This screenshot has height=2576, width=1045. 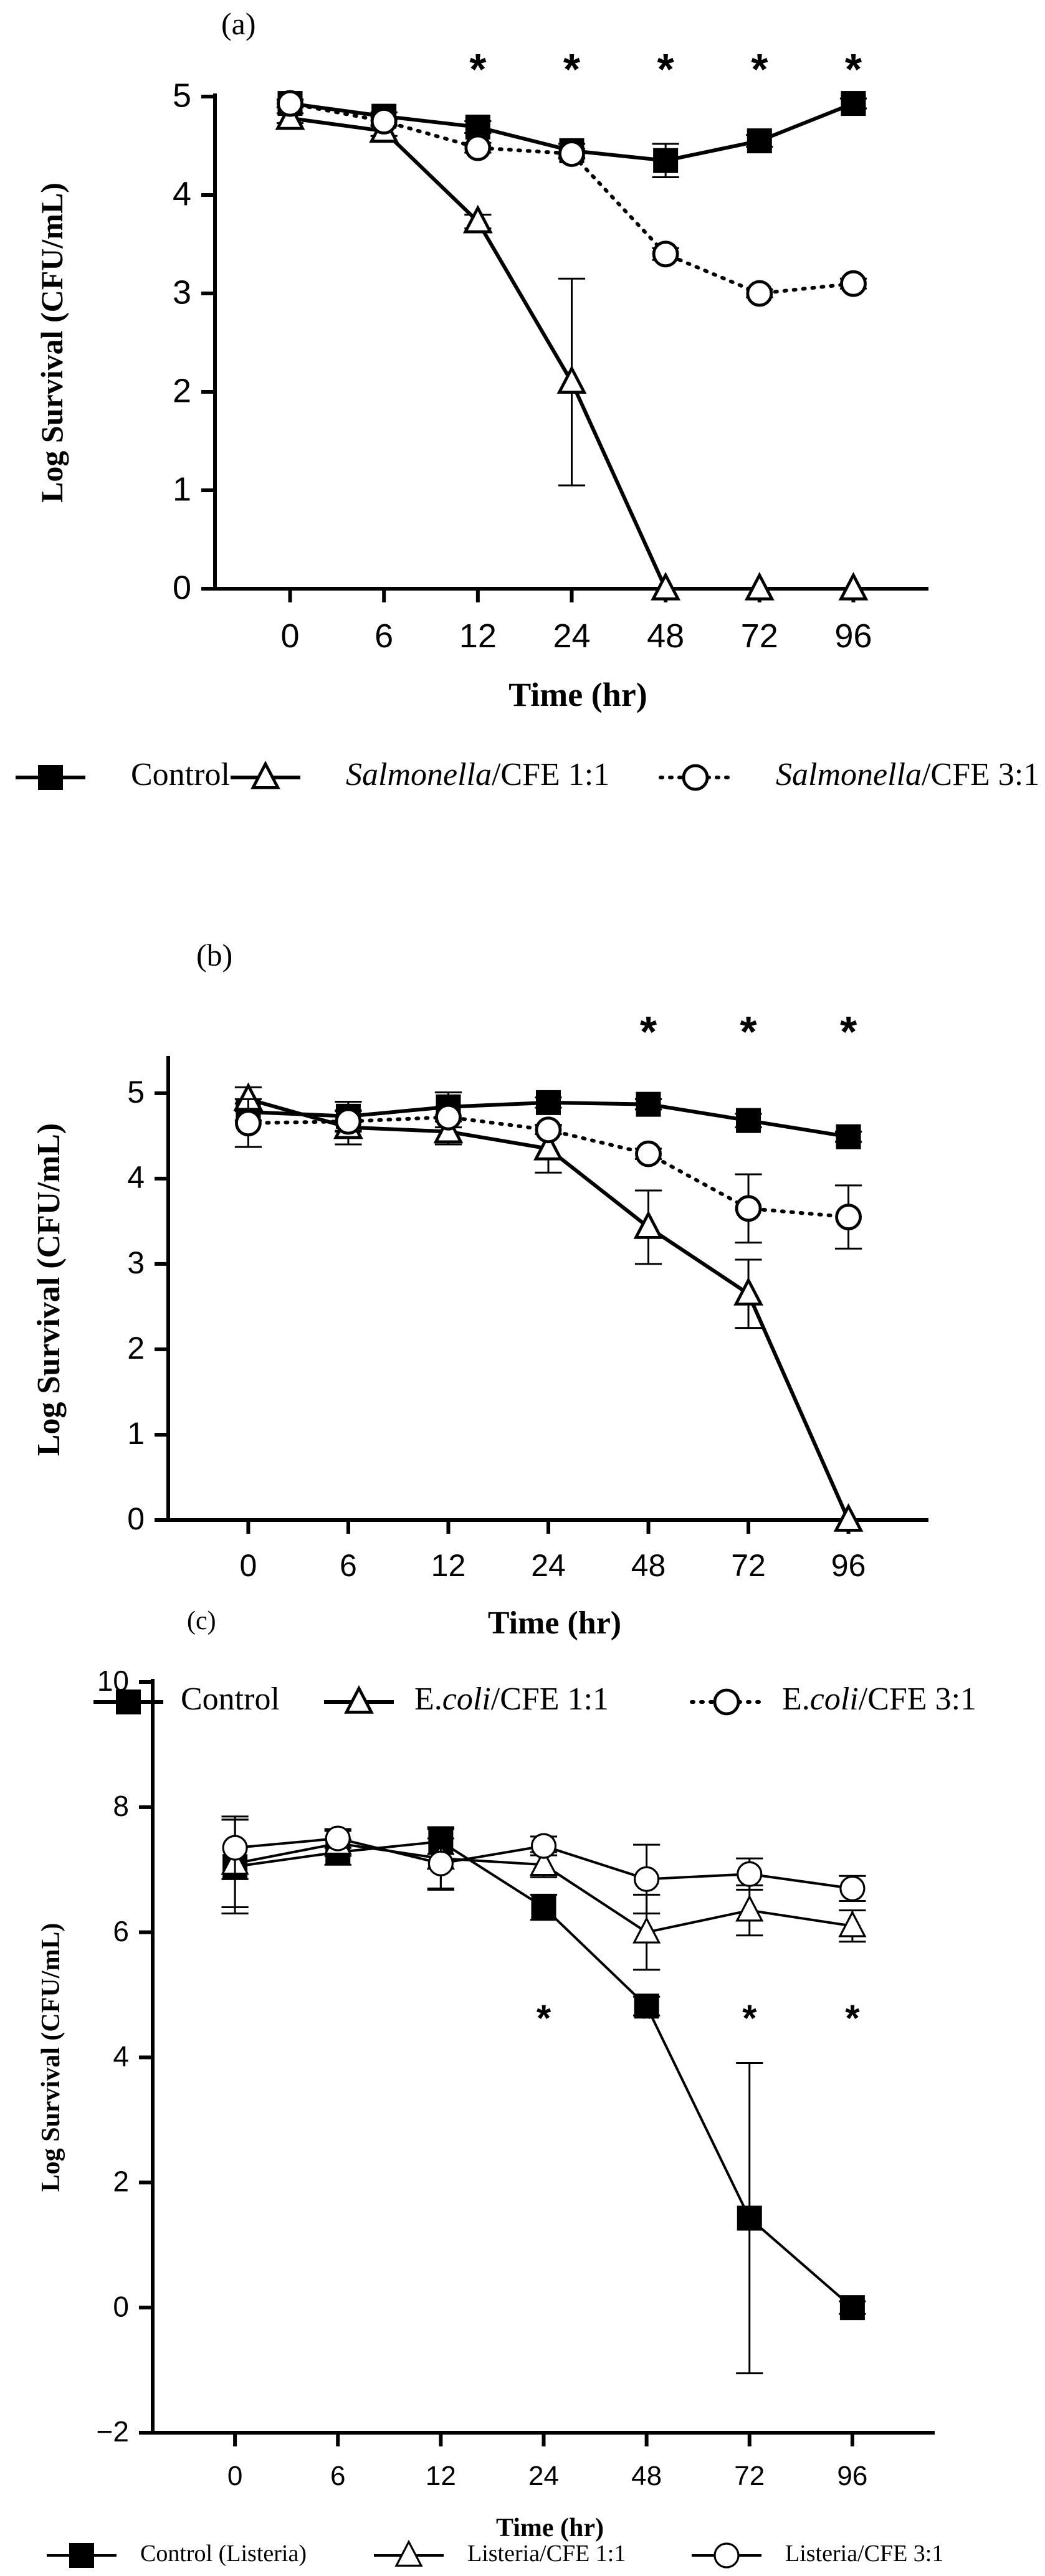 What do you see at coordinates (698, 2018) in the screenshot?
I see `significance-markers-c: * * * *` at bounding box center [698, 2018].